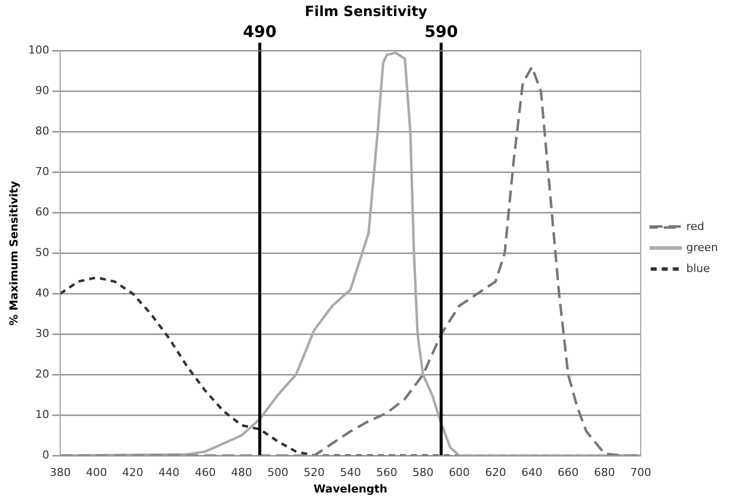 The height and width of the screenshot is (498, 734). I want to click on chart-title: Film Sensitivity, so click(366, 12).